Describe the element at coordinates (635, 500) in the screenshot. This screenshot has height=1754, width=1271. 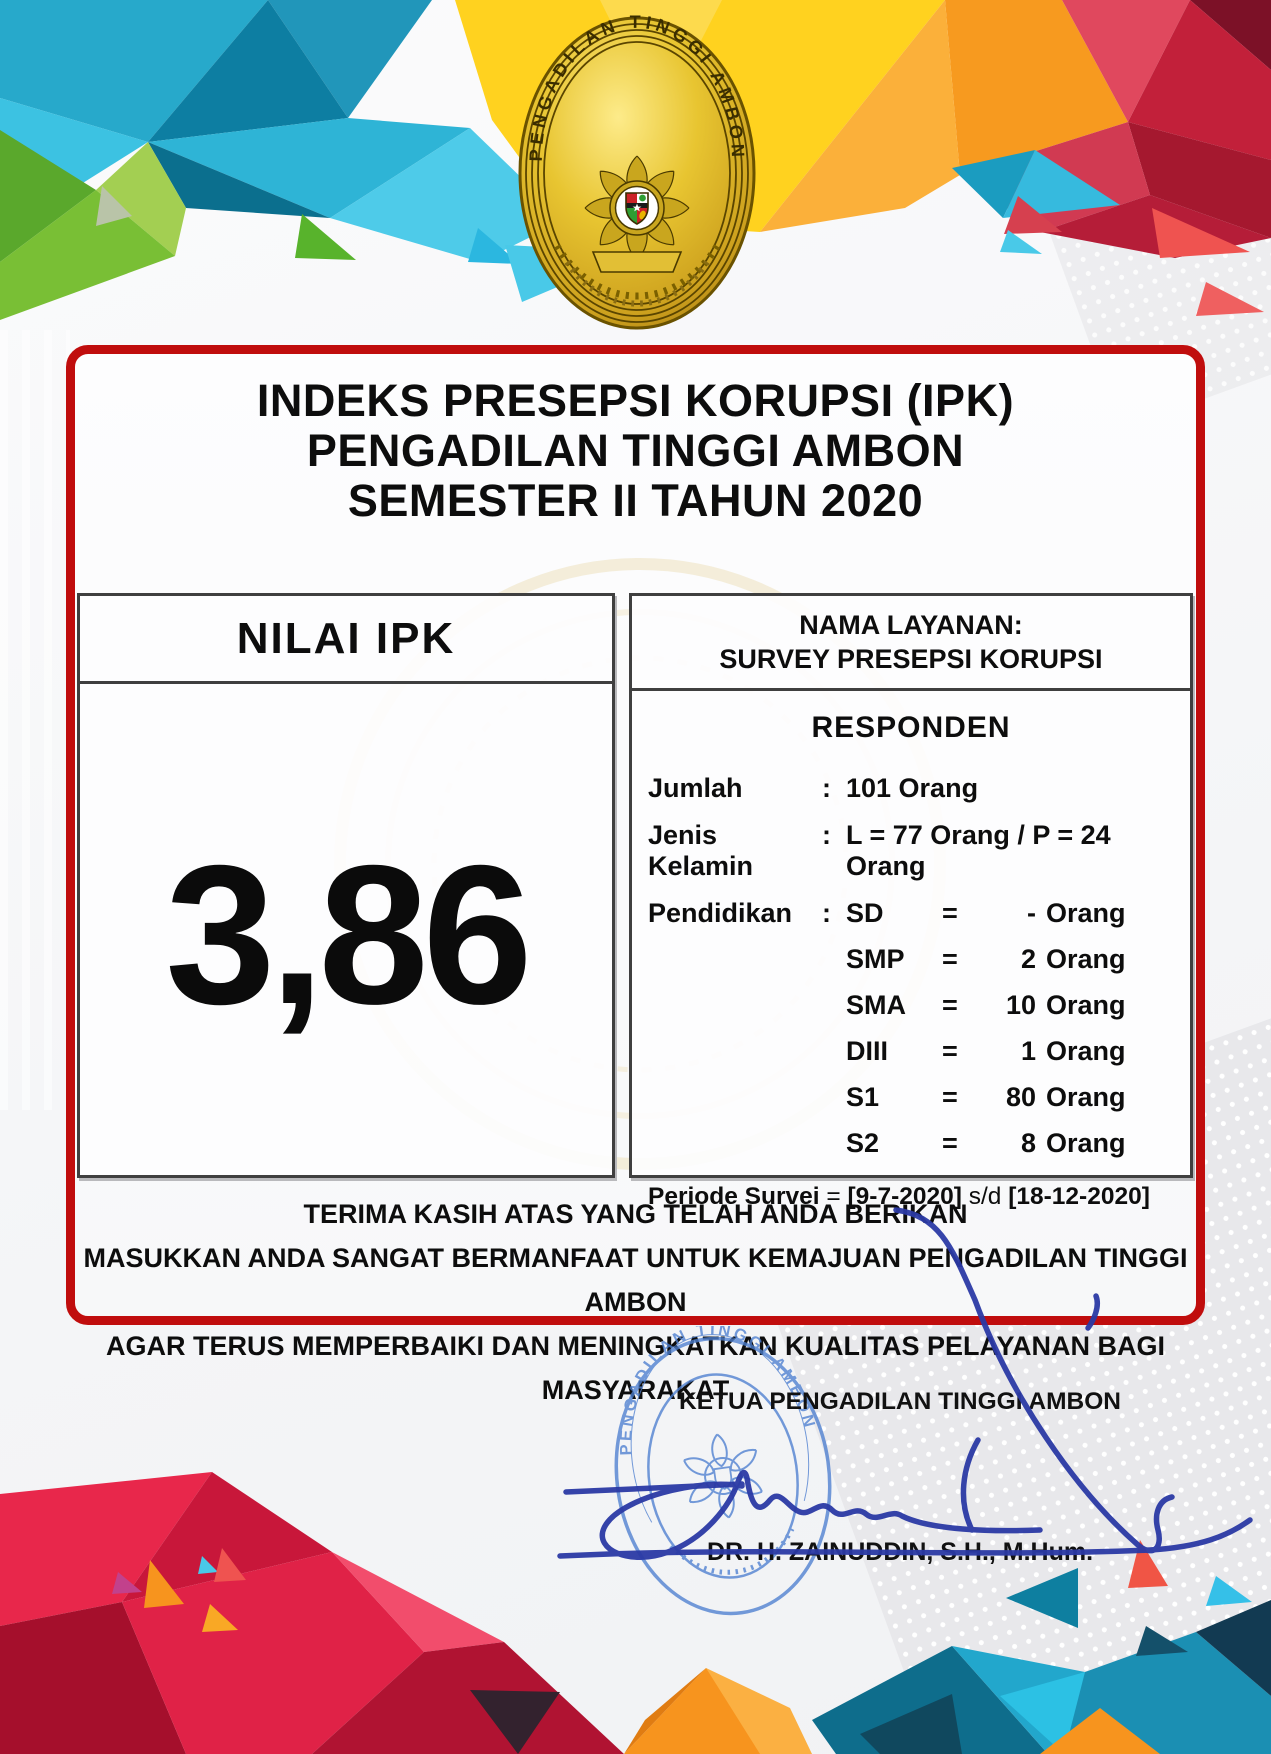
I see `title-line-3: SEMESTER II TAHUN 2020` at that location.